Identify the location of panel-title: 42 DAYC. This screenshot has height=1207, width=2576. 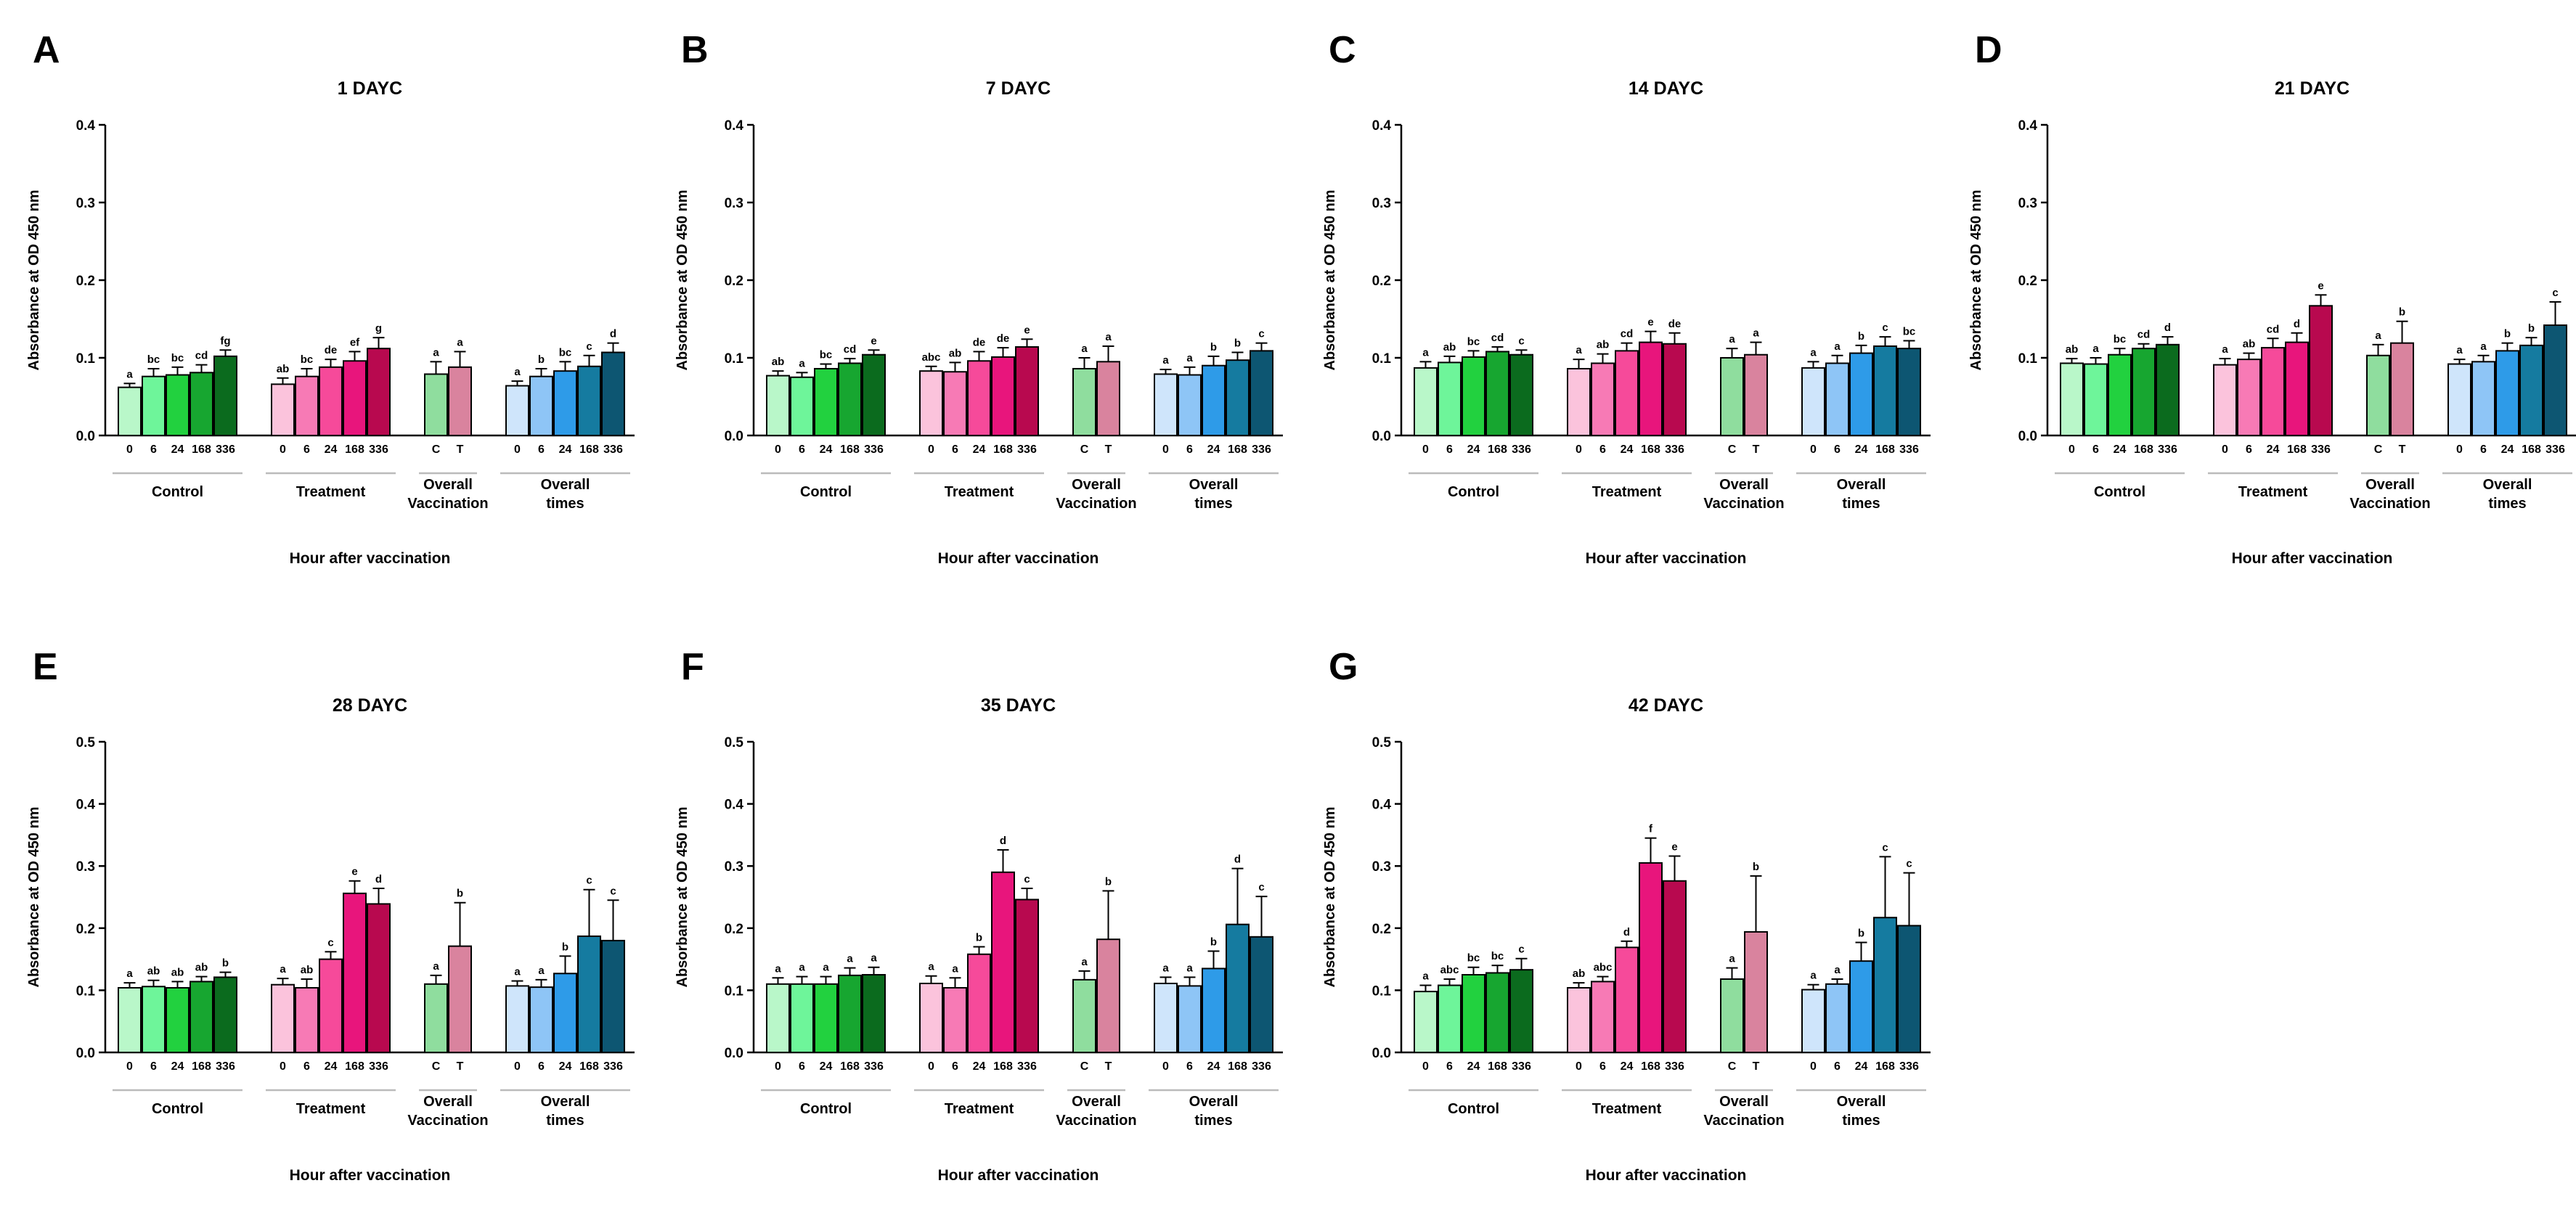
(1666, 705).